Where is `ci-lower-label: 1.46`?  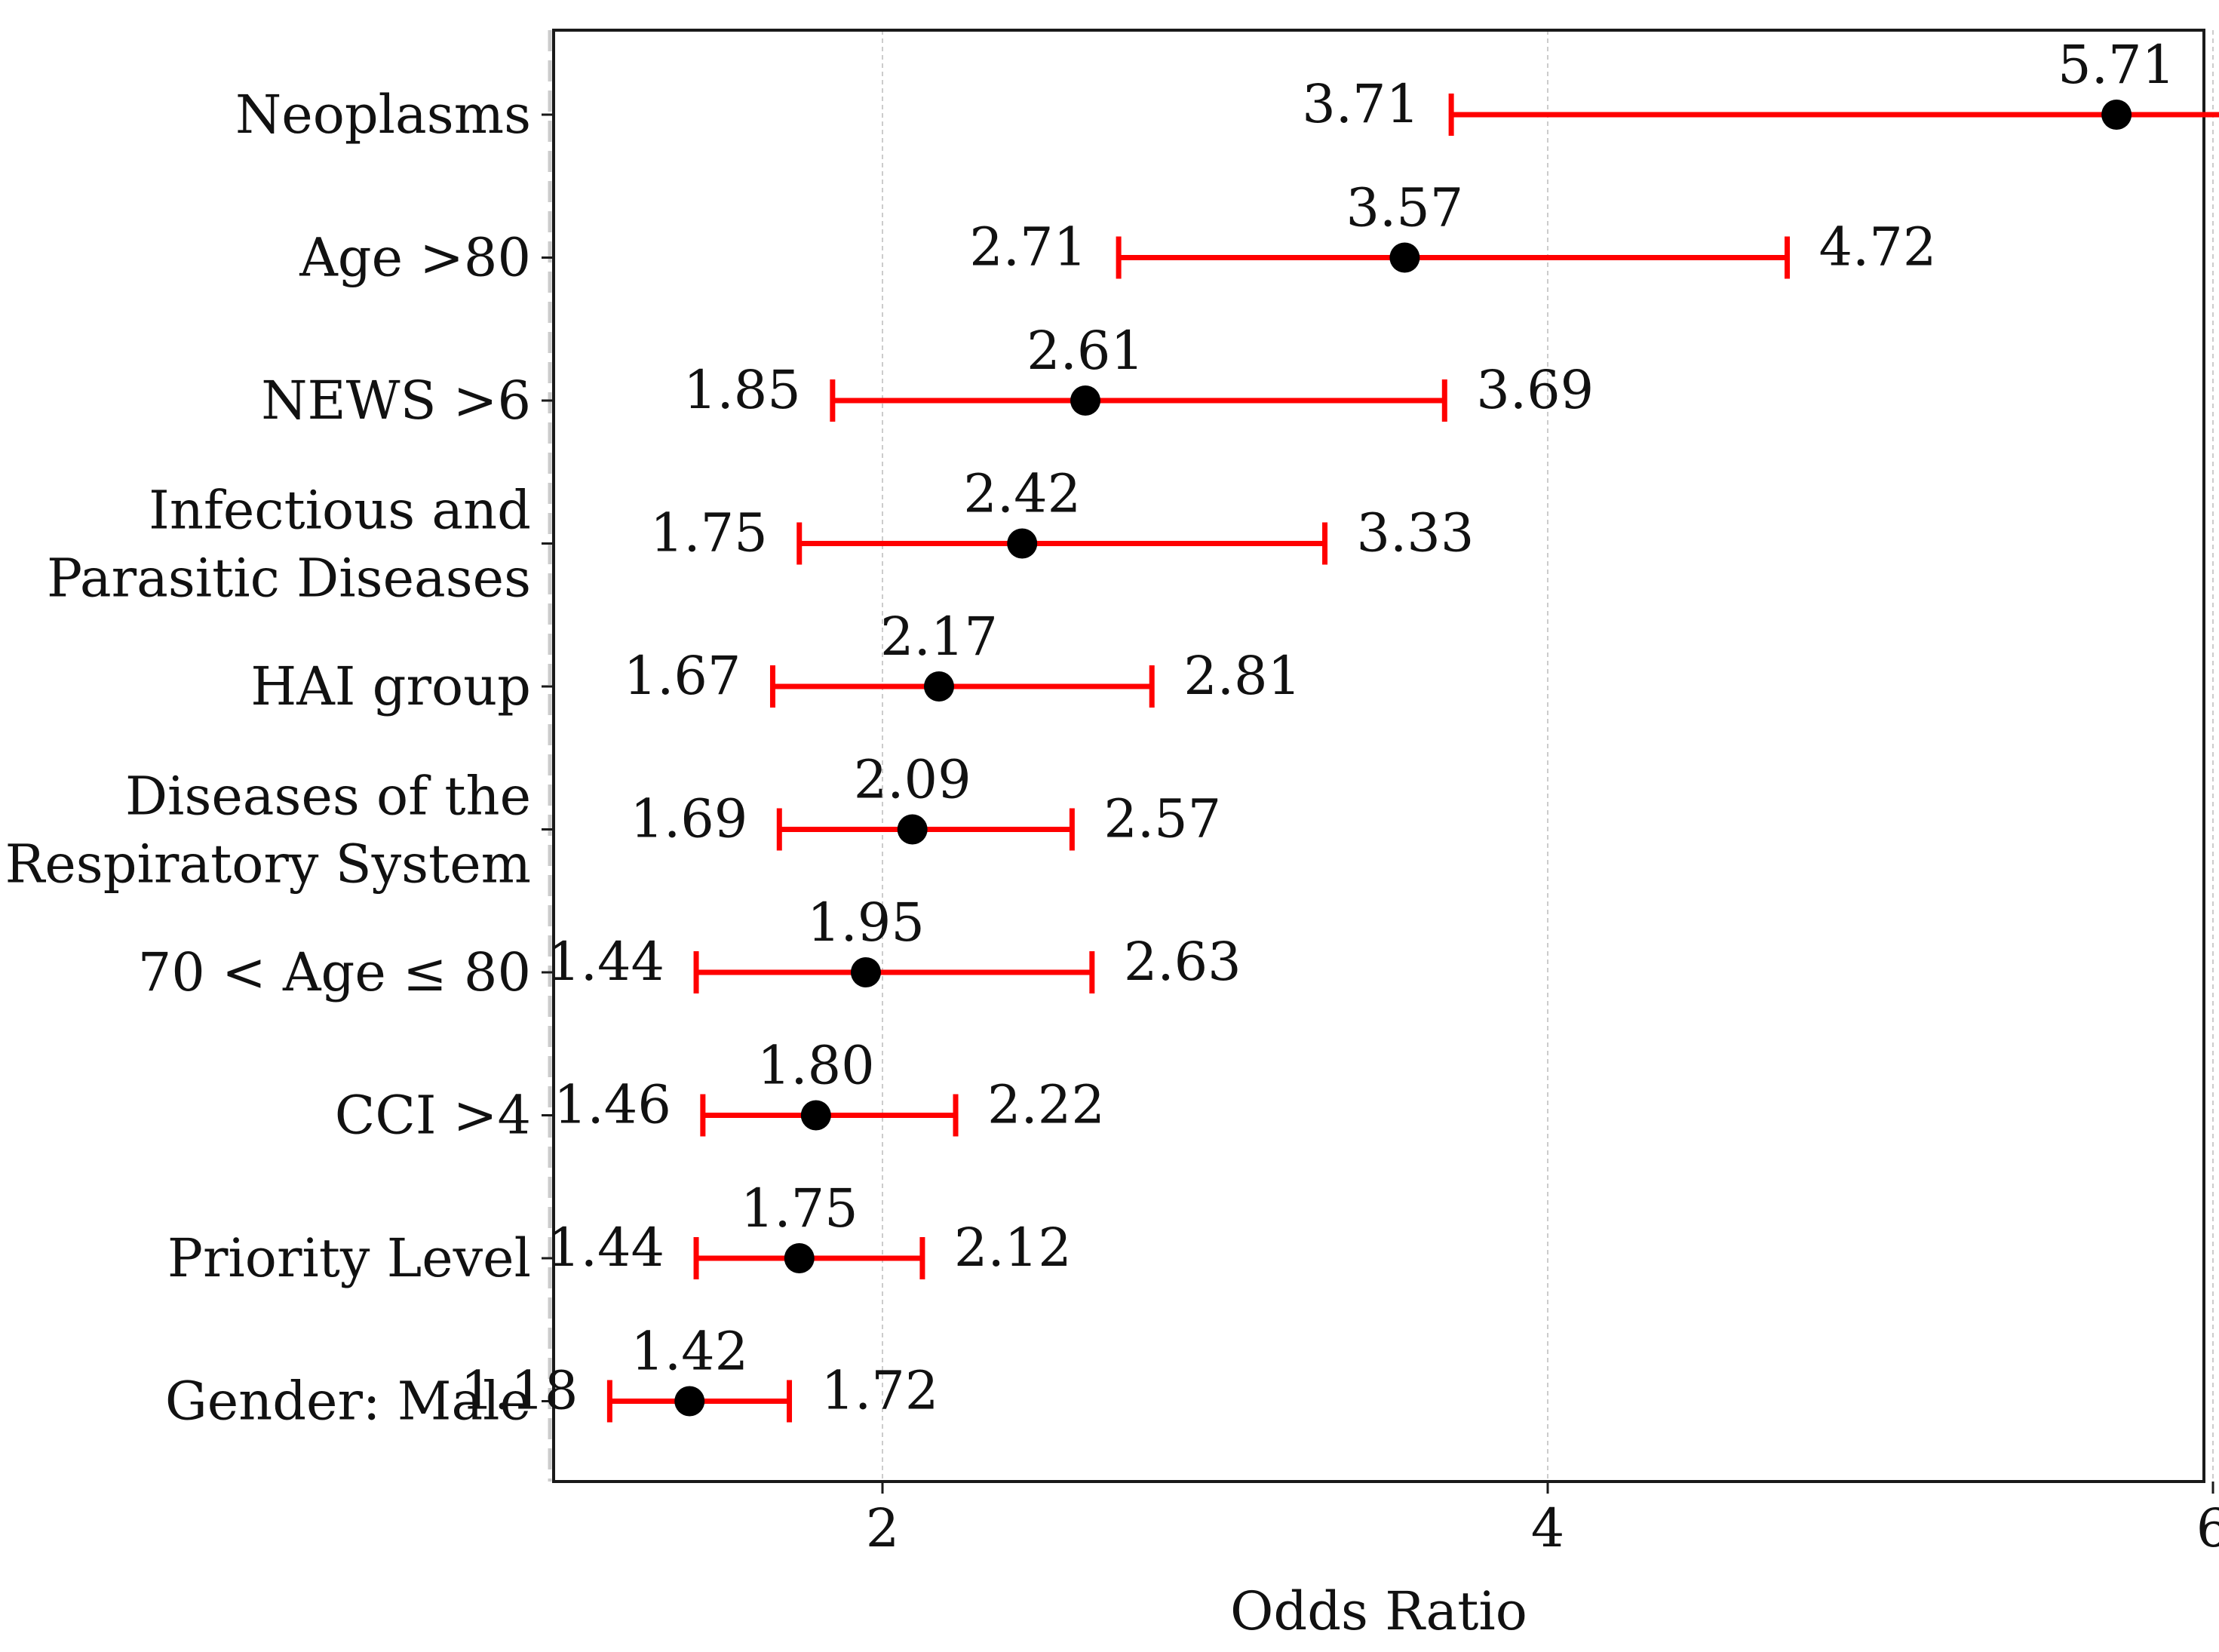
ci-lower-label: 1.46 is located at coordinates (612, 1105).